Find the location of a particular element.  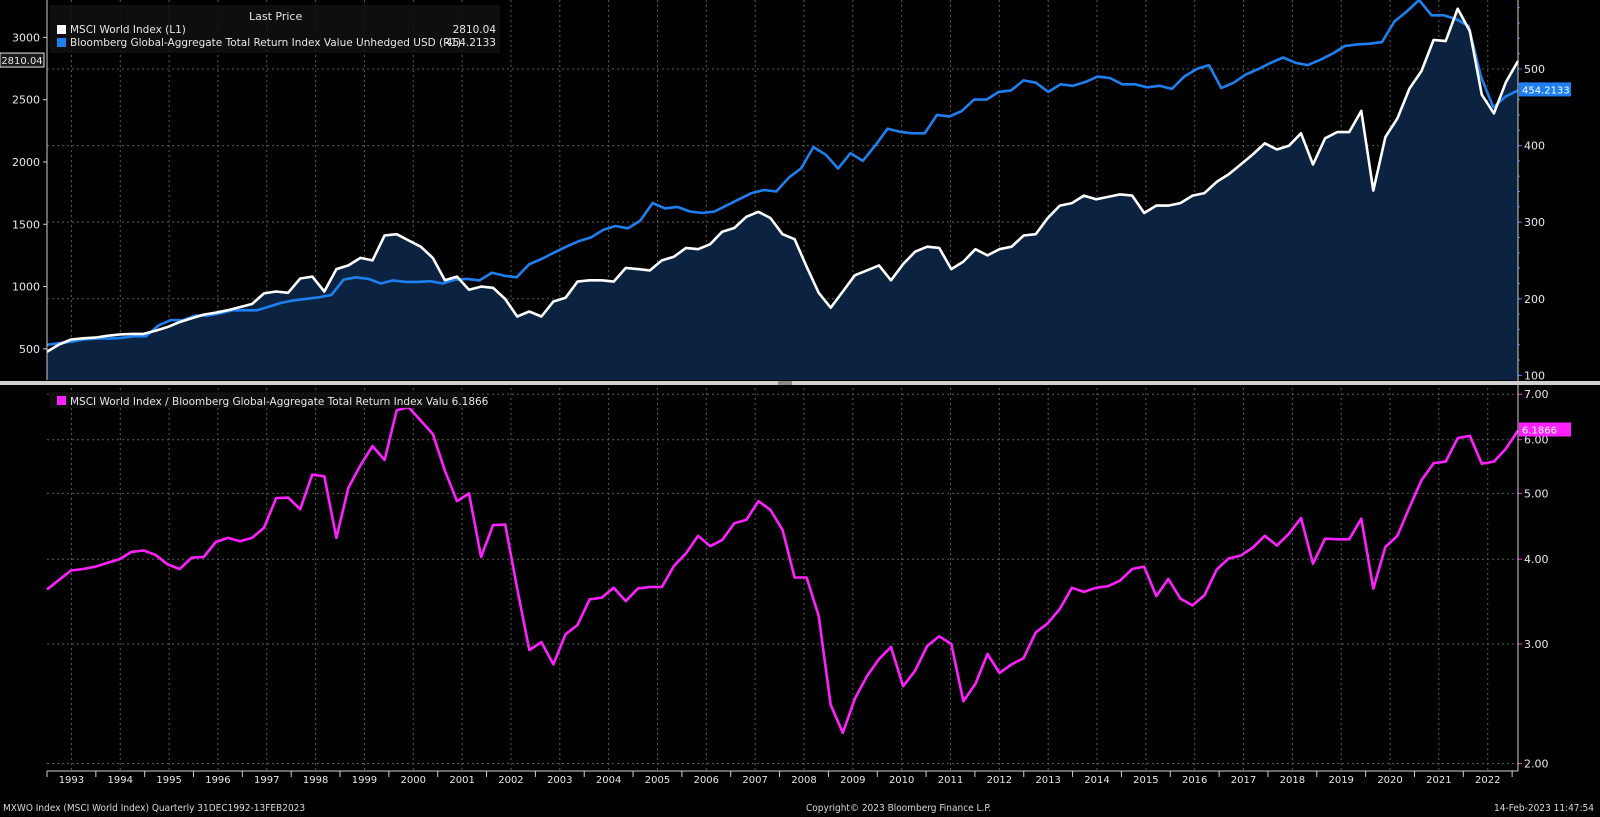

right-bottom-tag-bg is located at coordinates (1545, 429).